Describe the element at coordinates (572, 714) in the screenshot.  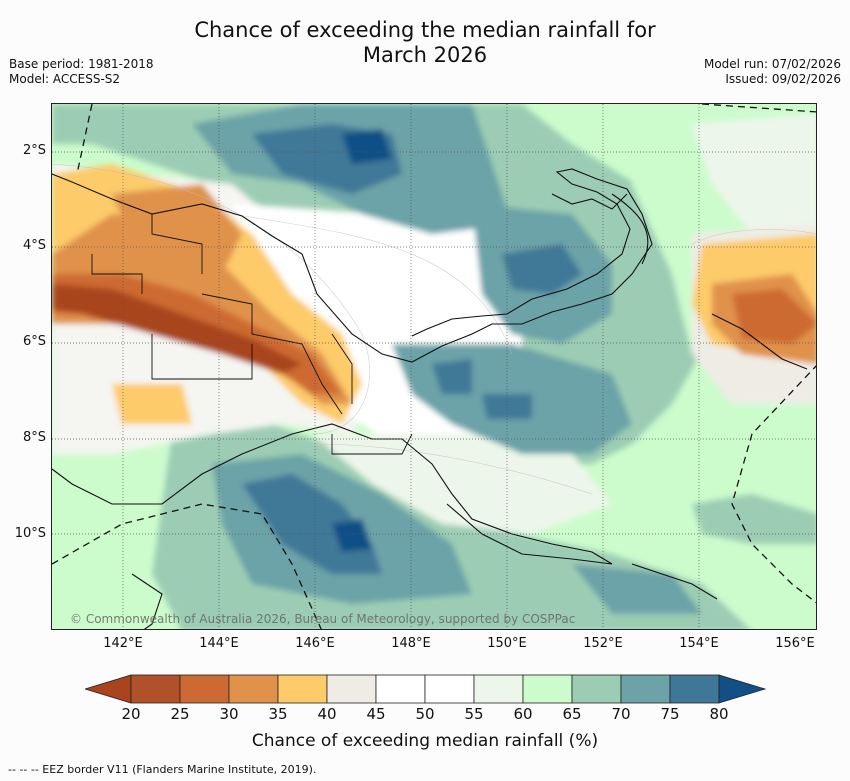
I see `colorbar-label: 65` at that location.